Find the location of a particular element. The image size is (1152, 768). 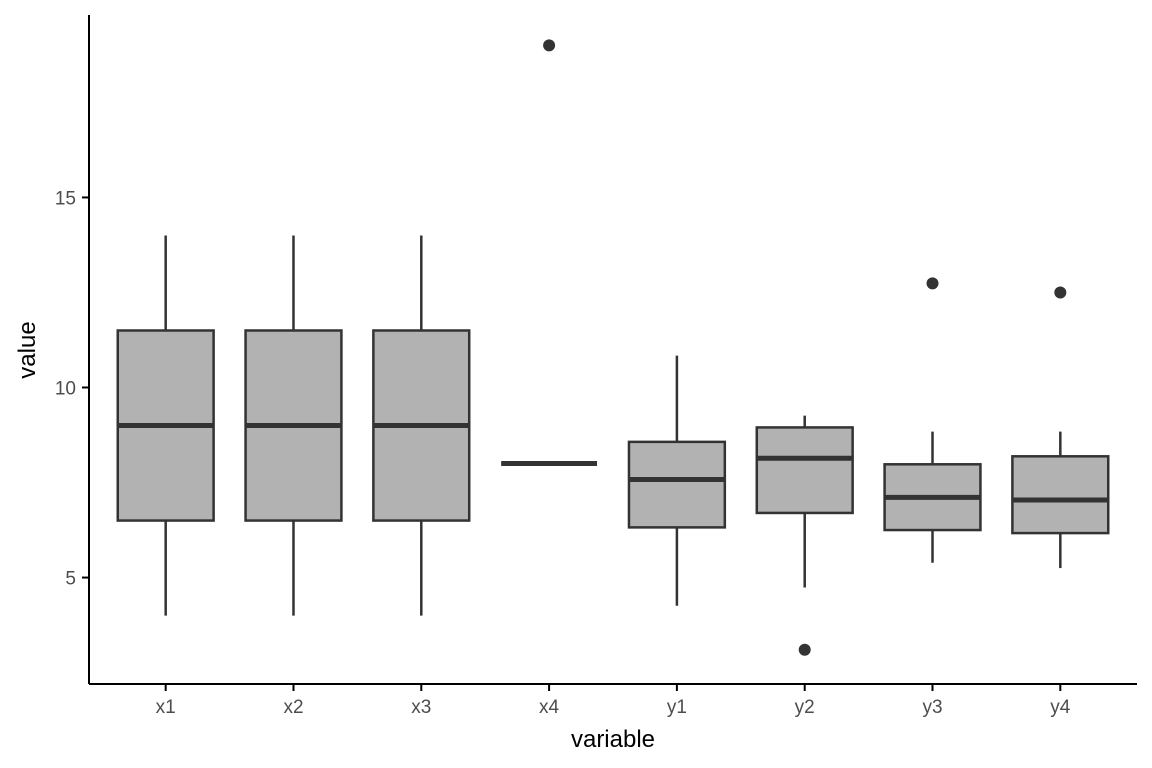

x-tick-label: y1 is located at coordinates (677, 707).